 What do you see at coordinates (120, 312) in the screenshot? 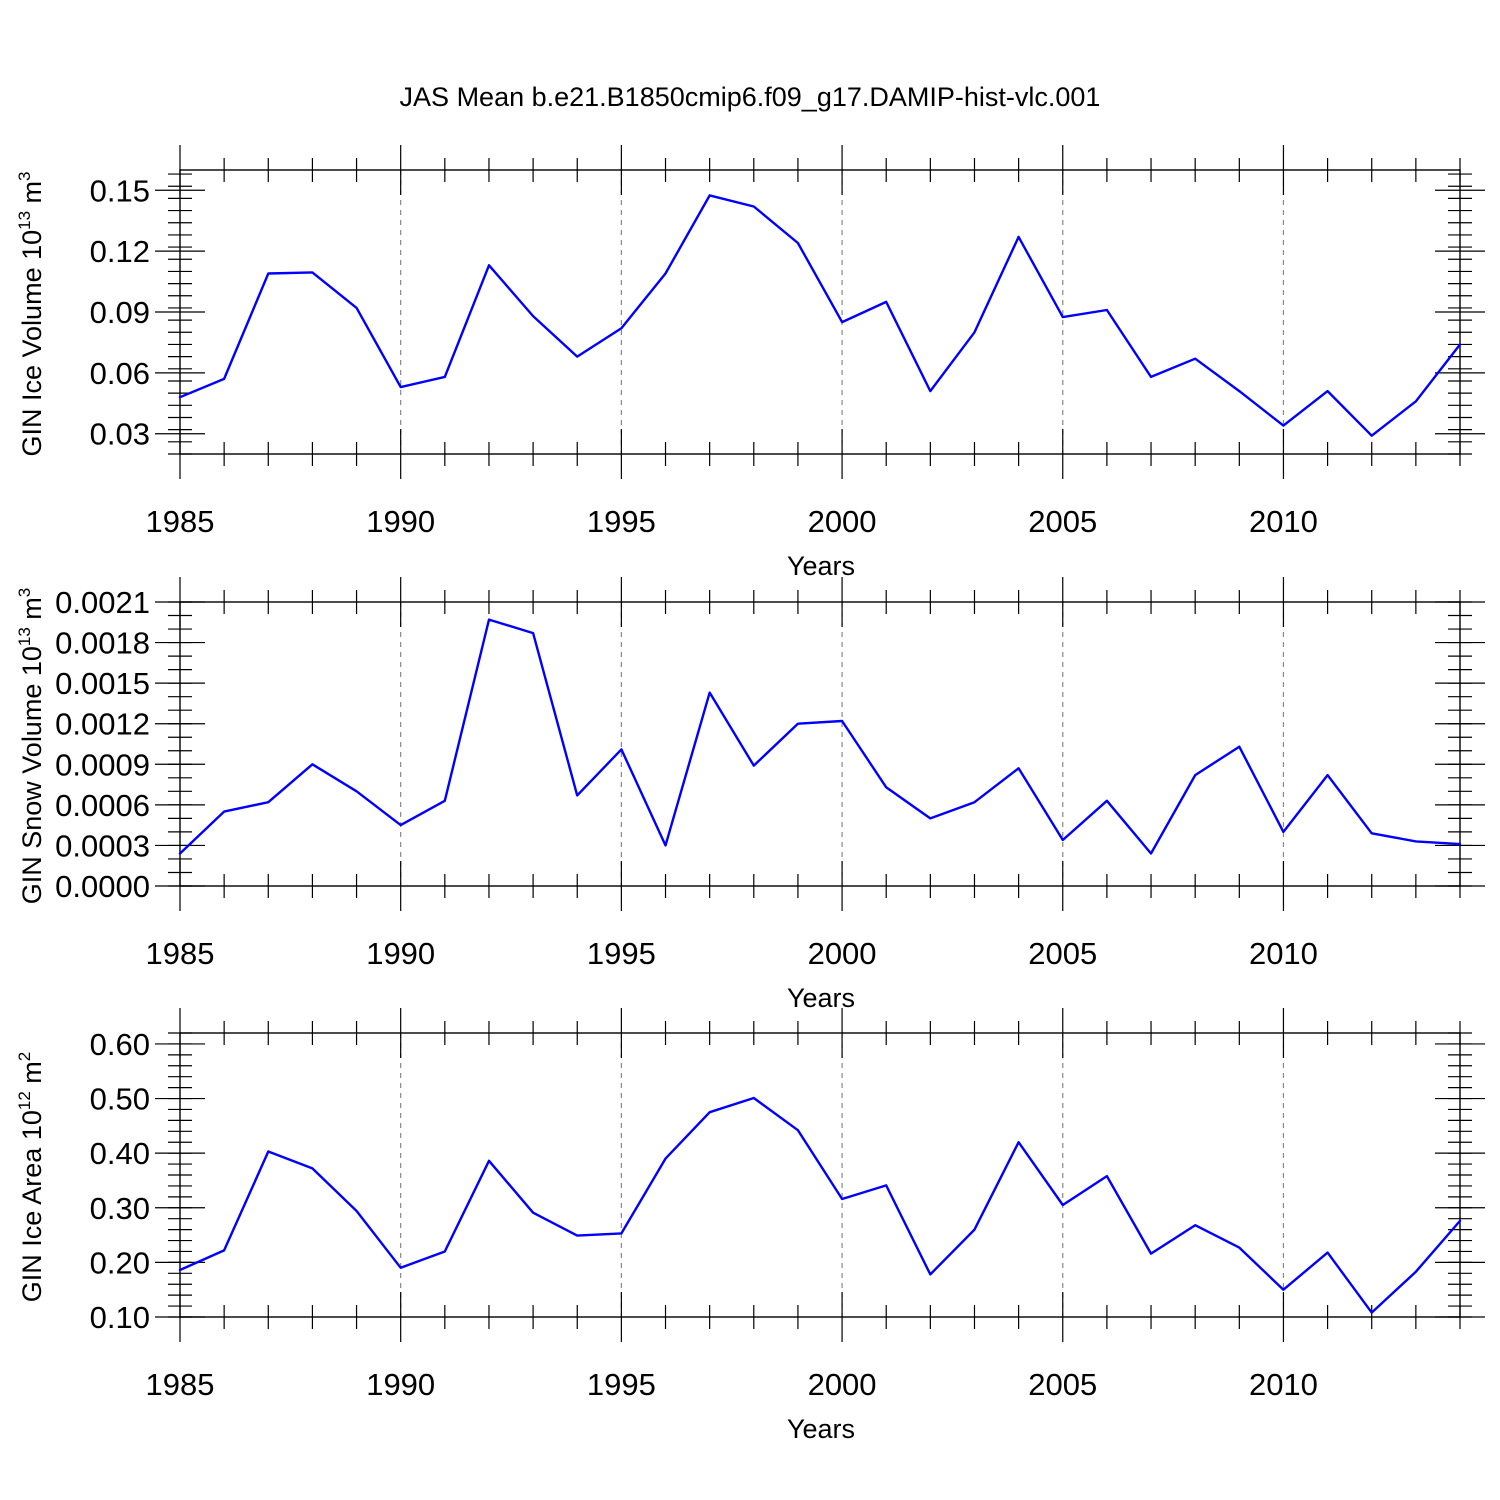
I see `y-tick-label: 0.09` at bounding box center [120, 312].